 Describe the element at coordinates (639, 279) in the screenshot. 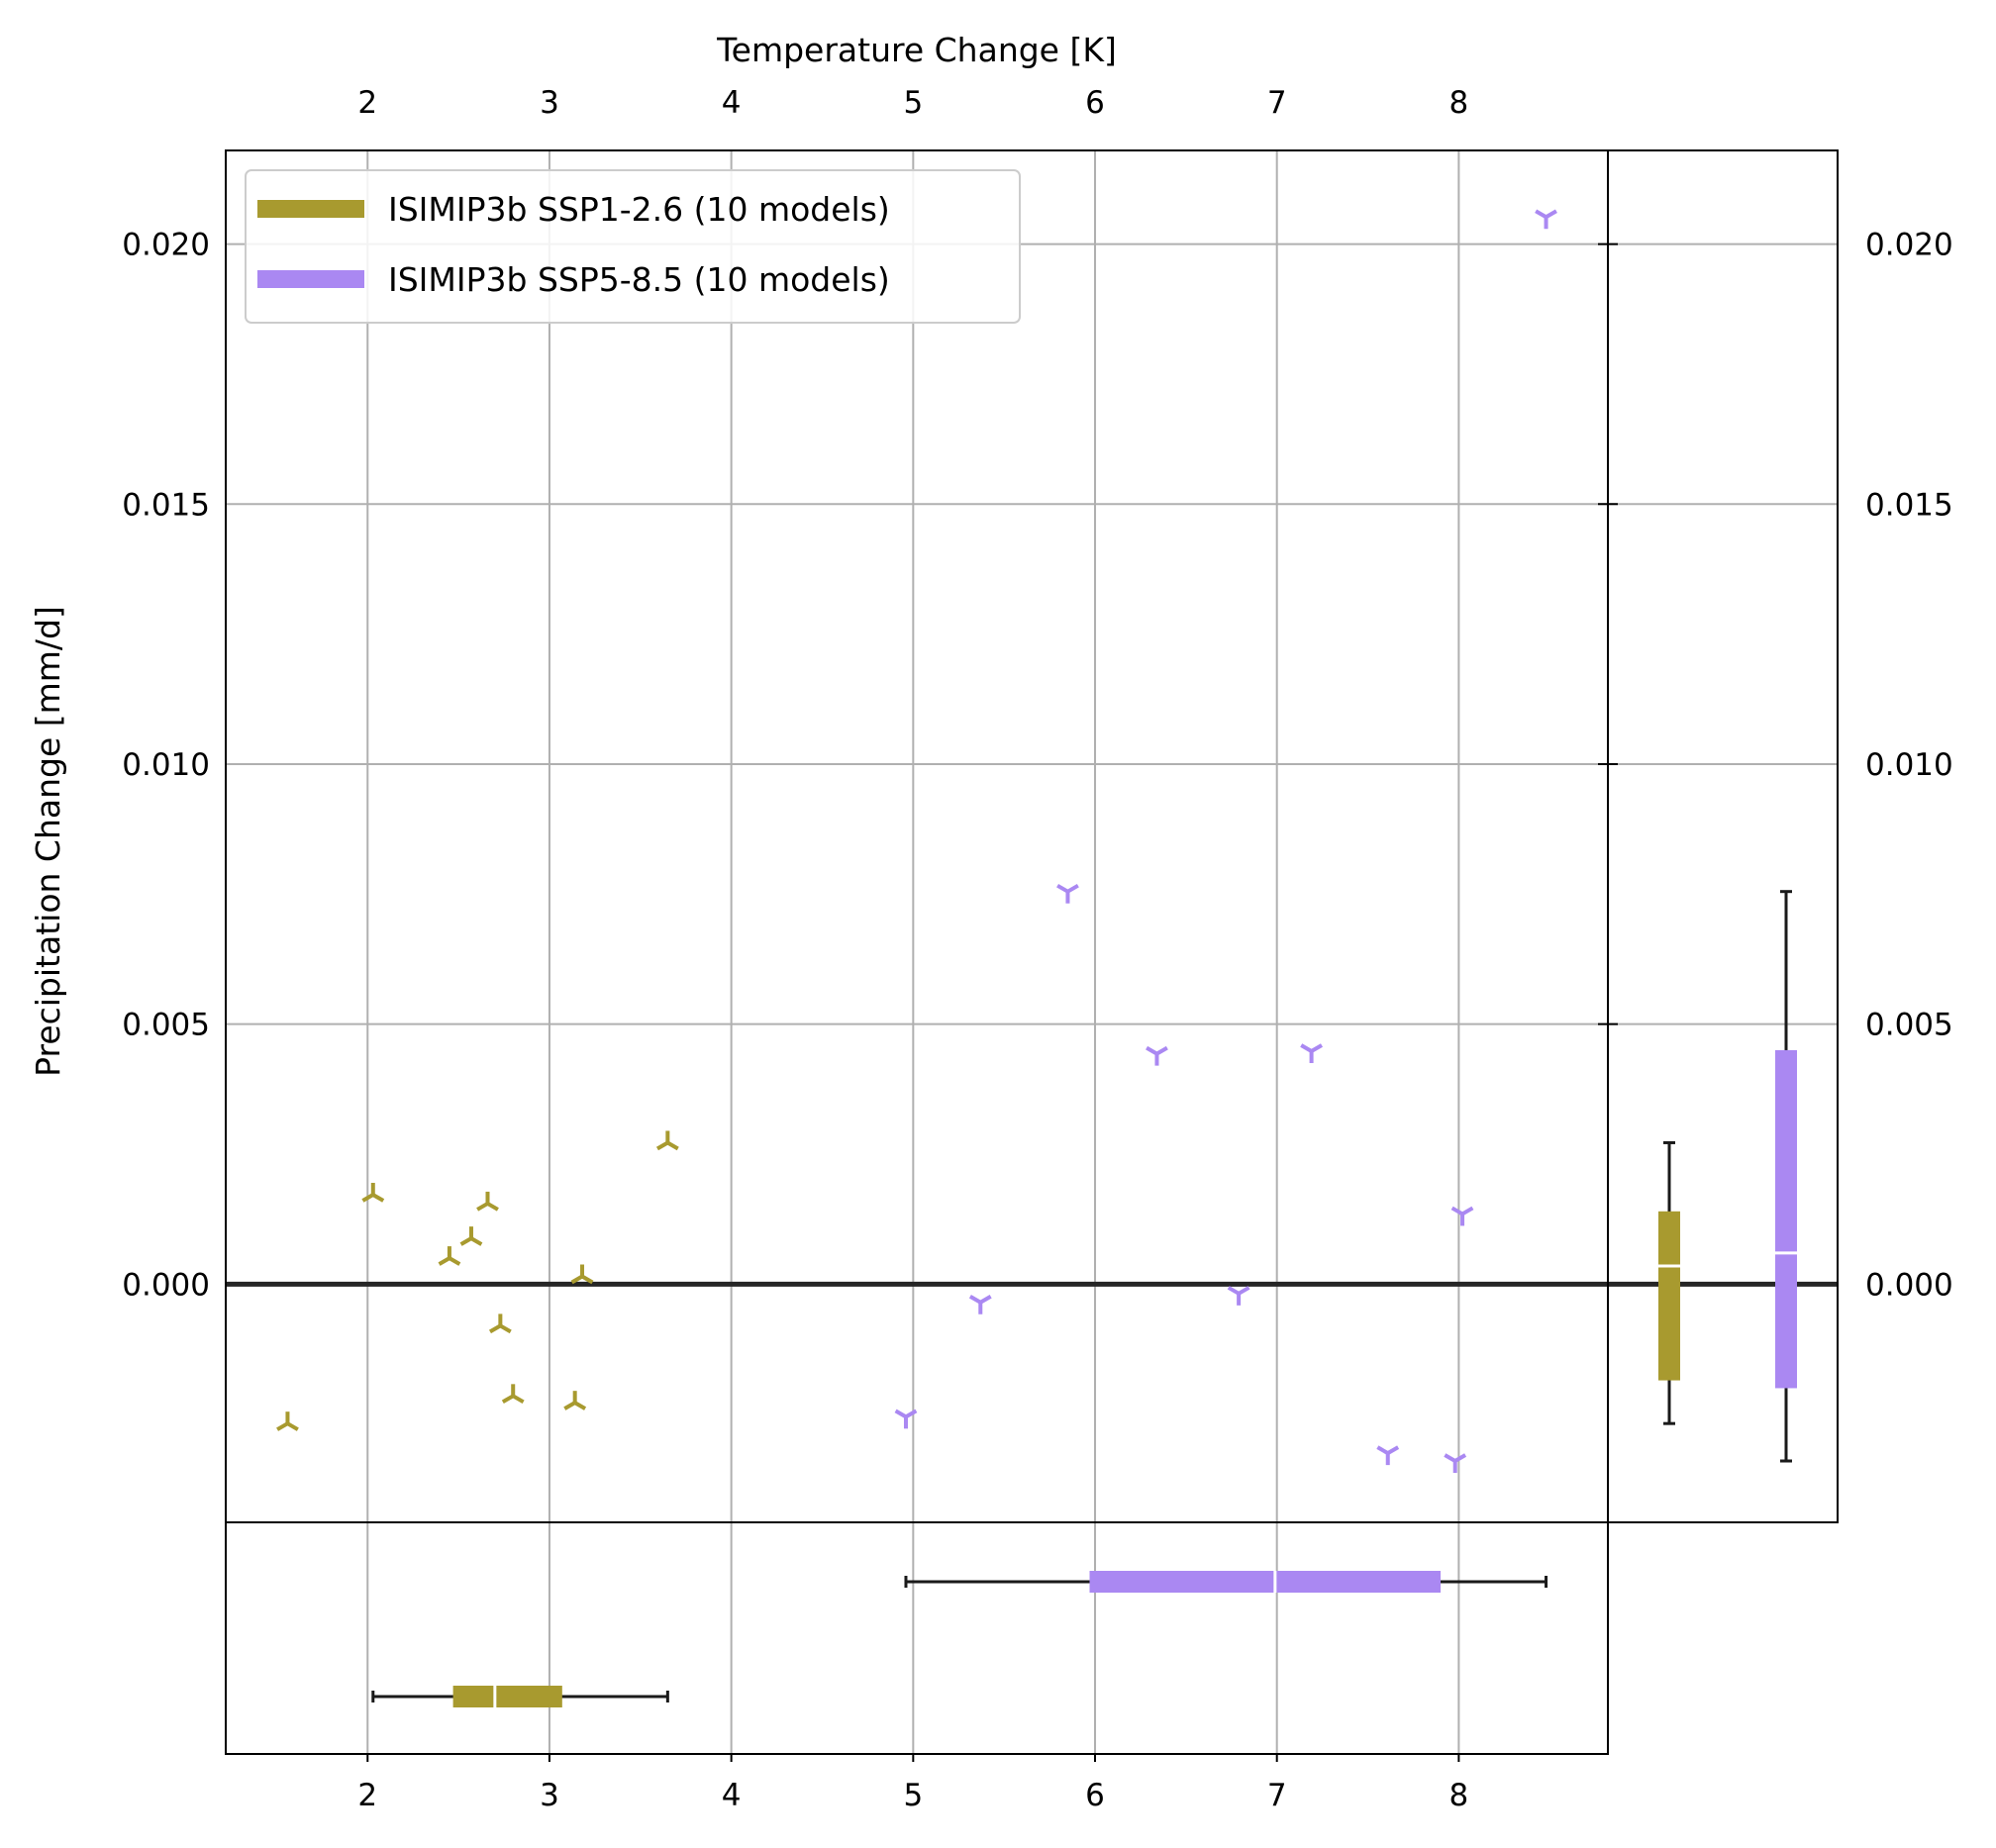

I see `legend-label-ssp585: ISIMIP3b SSP5-8.5 (10 models)` at that location.